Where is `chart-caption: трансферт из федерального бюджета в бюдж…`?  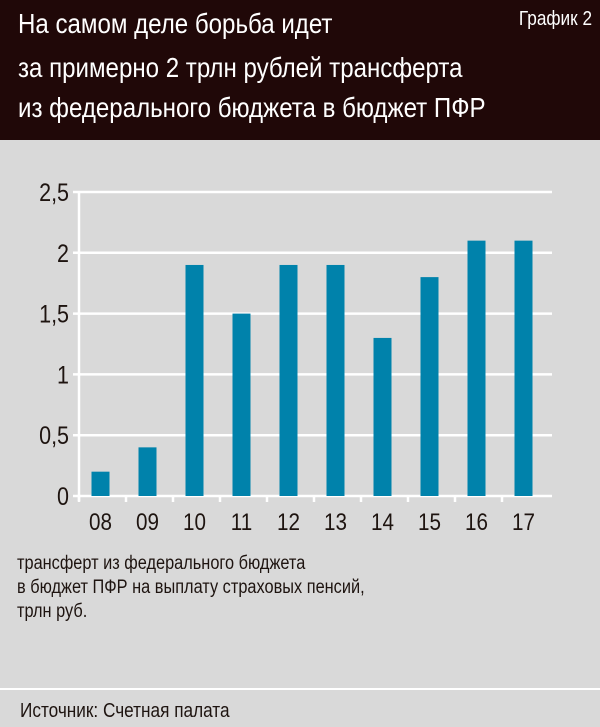 chart-caption: трансферт из федерального бюджета в бюдж… is located at coordinates (191, 588).